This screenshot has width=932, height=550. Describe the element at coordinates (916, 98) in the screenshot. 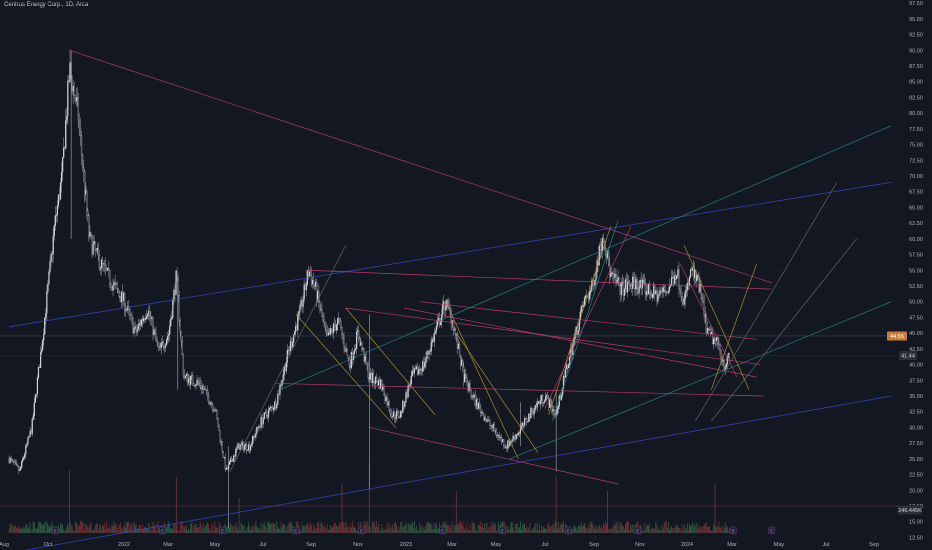

I see `y-tick-label: 82.50` at that location.